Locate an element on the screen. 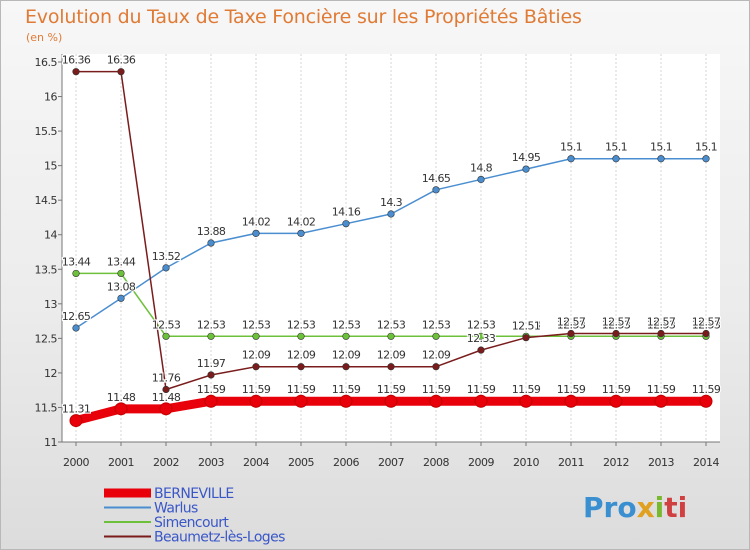 The width and height of the screenshot is (750, 550). y-tick-label: 11 is located at coordinates (50, 442).